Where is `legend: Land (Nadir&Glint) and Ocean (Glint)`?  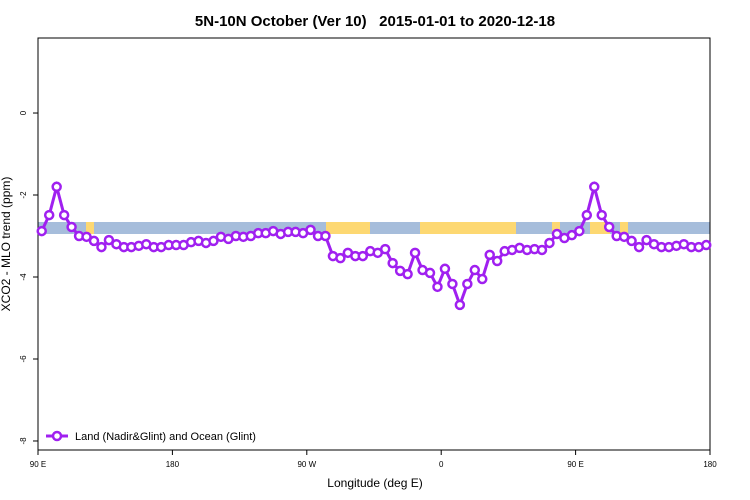
legend: Land (Nadir&Glint) and Ocean (Glint) is located at coordinates (151, 436).